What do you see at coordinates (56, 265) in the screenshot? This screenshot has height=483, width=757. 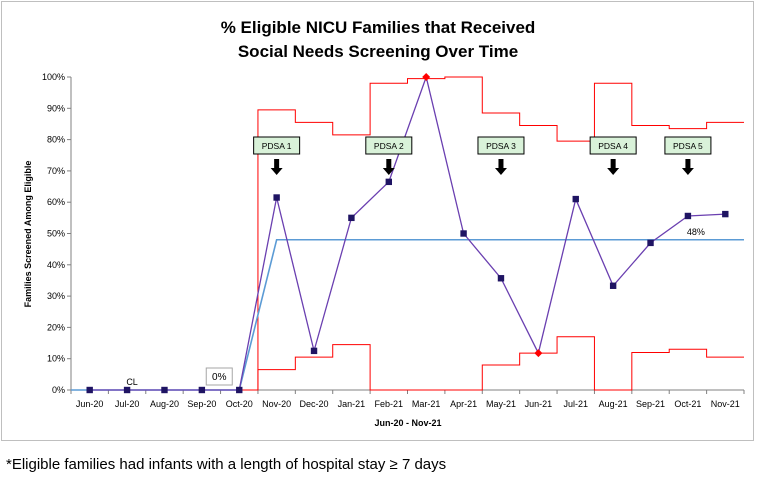 I see `y-tick-label: 40%` at bounding box center [56, 265].